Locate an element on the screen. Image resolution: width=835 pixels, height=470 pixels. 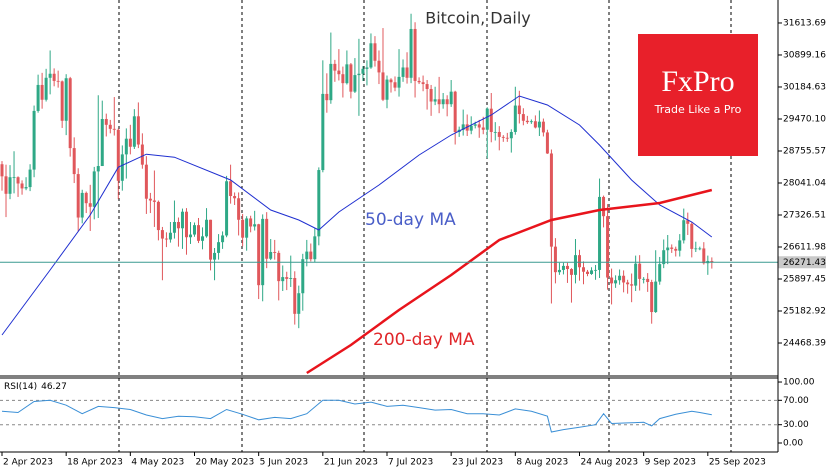
logo-box is located at coordinates (698, 95).